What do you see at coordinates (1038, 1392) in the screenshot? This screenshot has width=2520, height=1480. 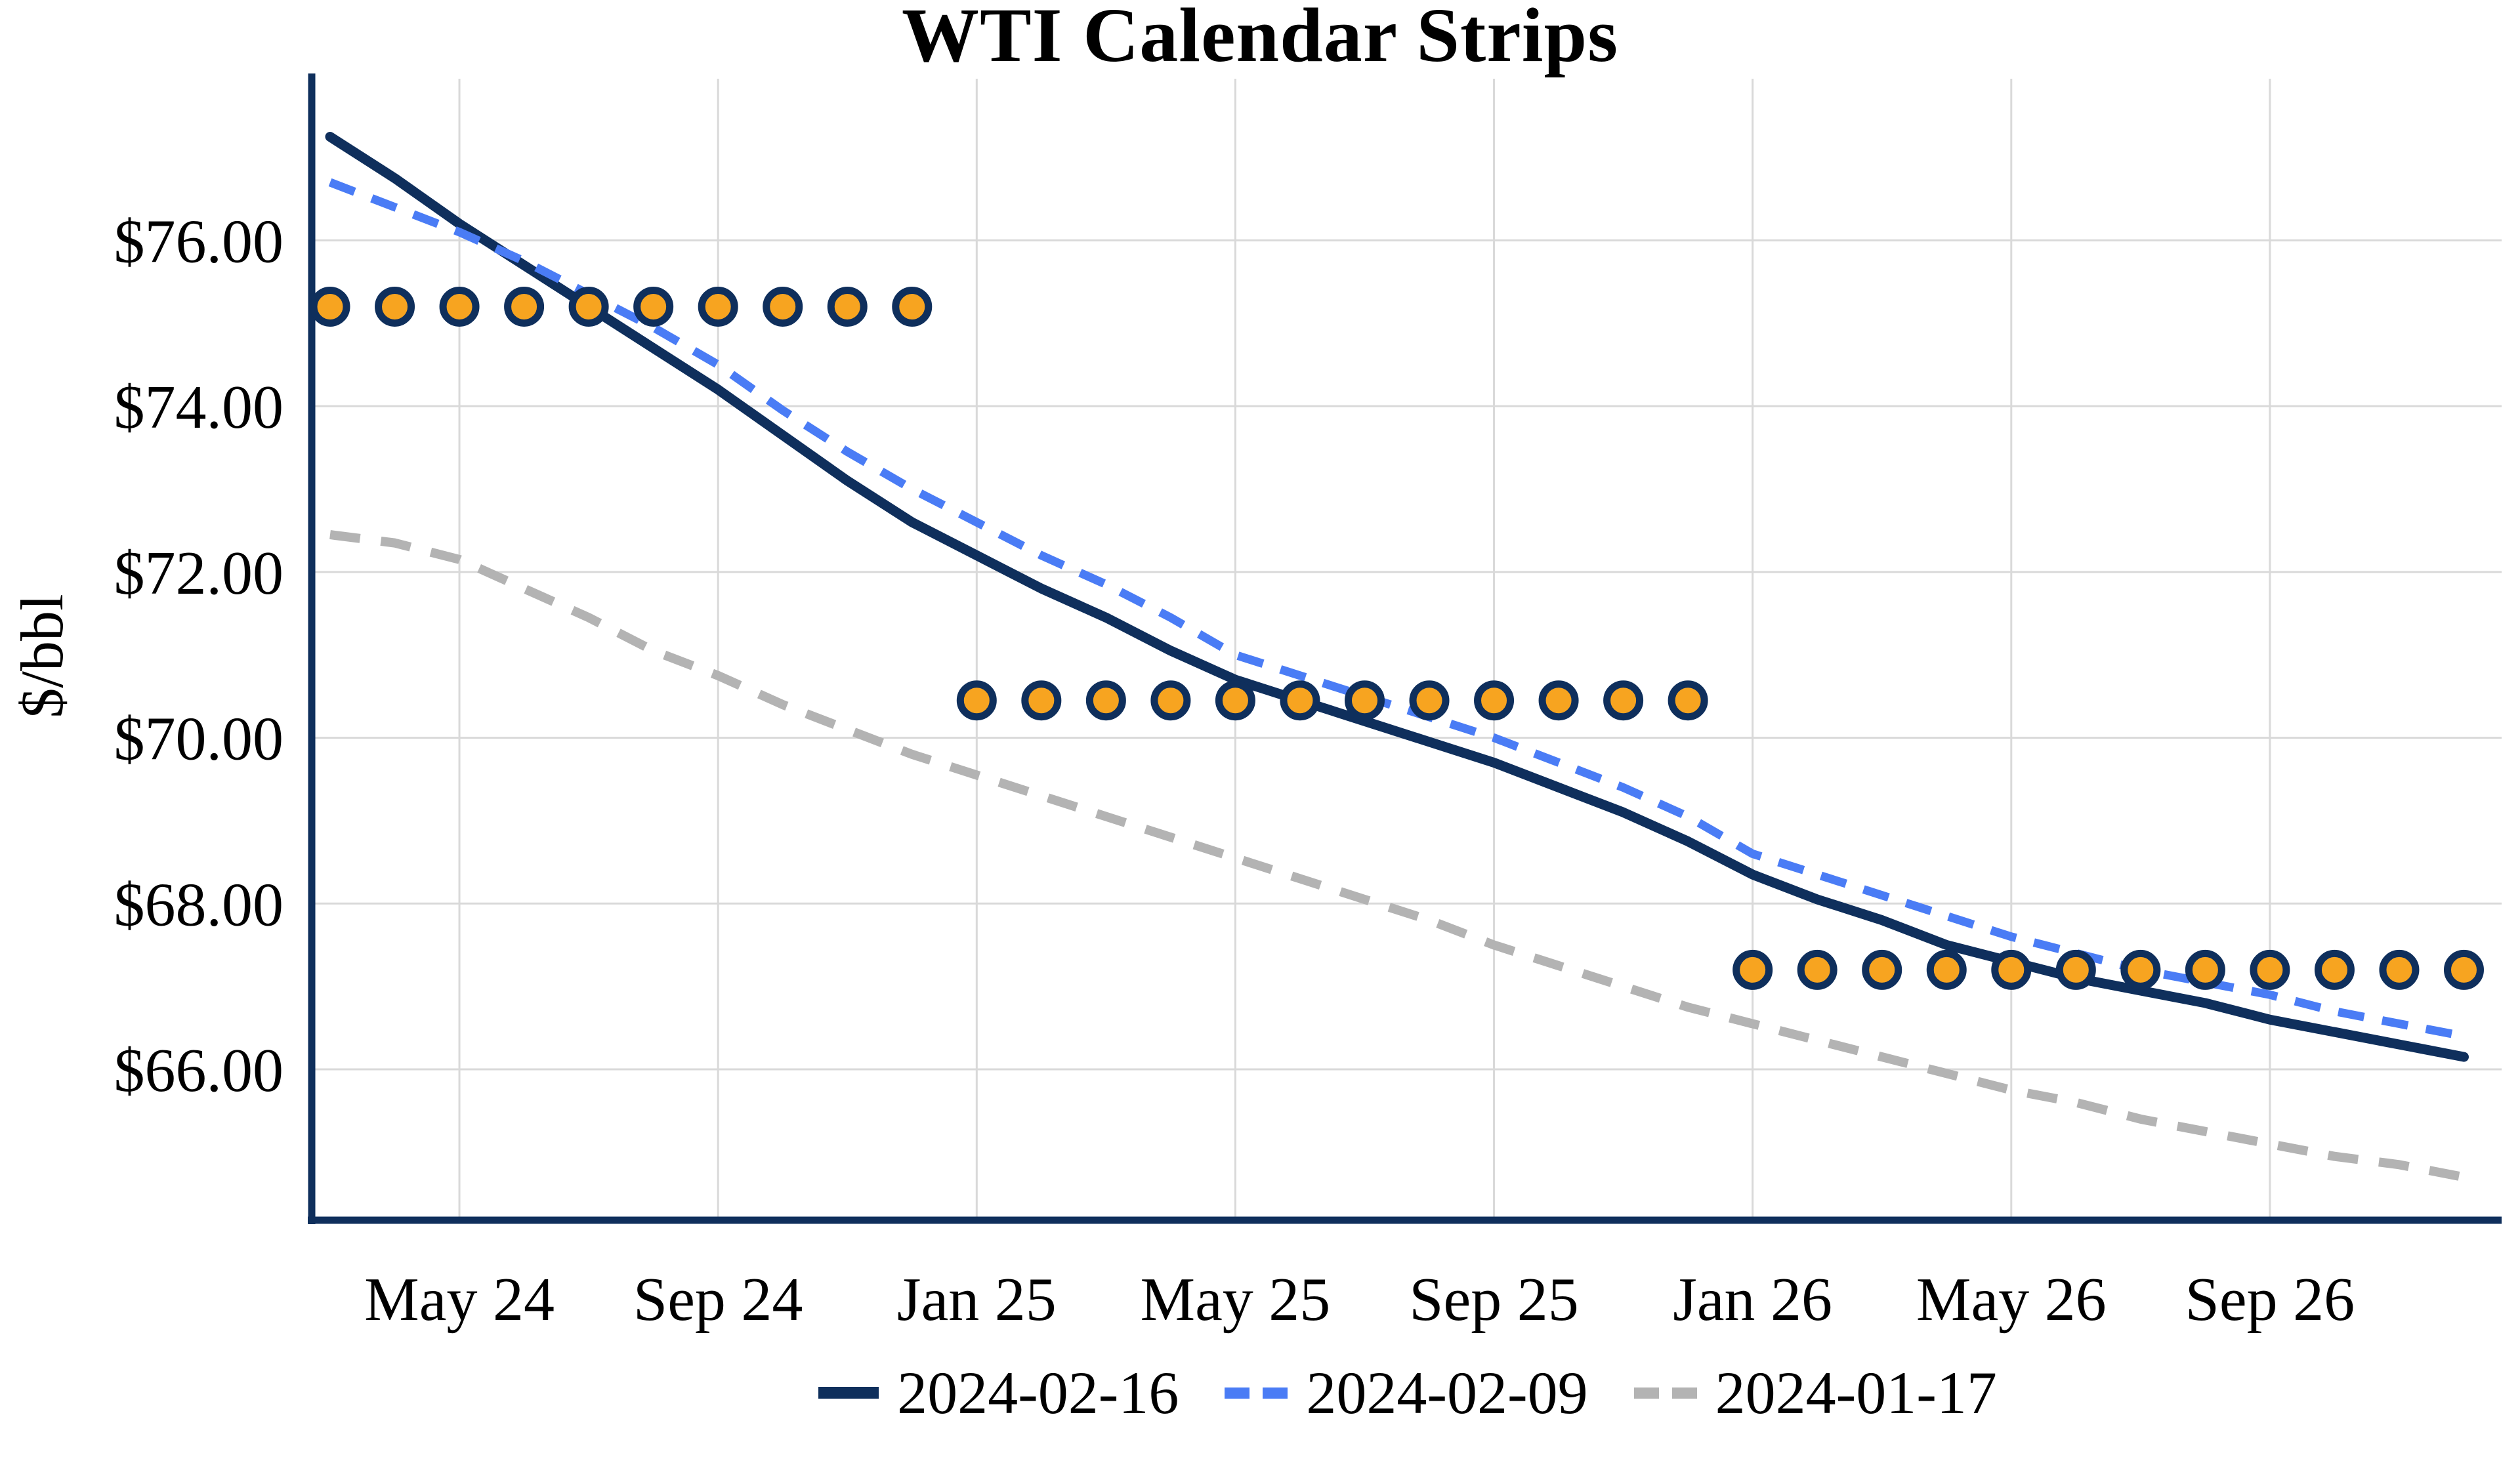 I see `legend-label-2024-02-16: 2024-02-16` at bounding box center [1038, 1392].